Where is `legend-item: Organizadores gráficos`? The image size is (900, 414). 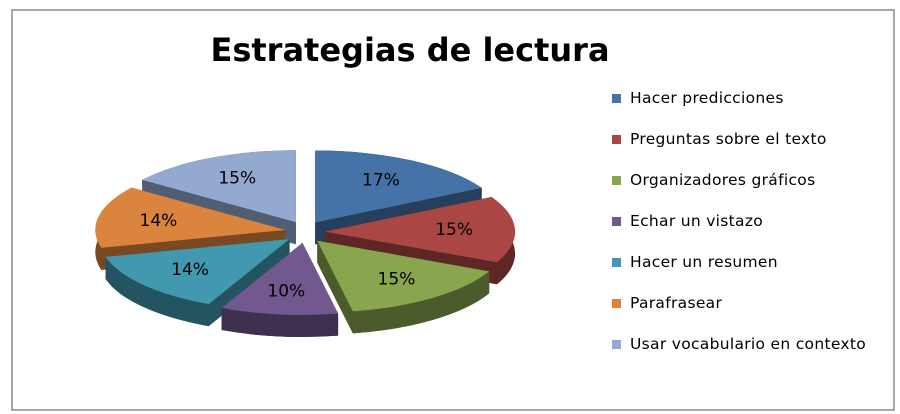 legend-item: Organizadores gráficos is located at coordinates (743, 180).